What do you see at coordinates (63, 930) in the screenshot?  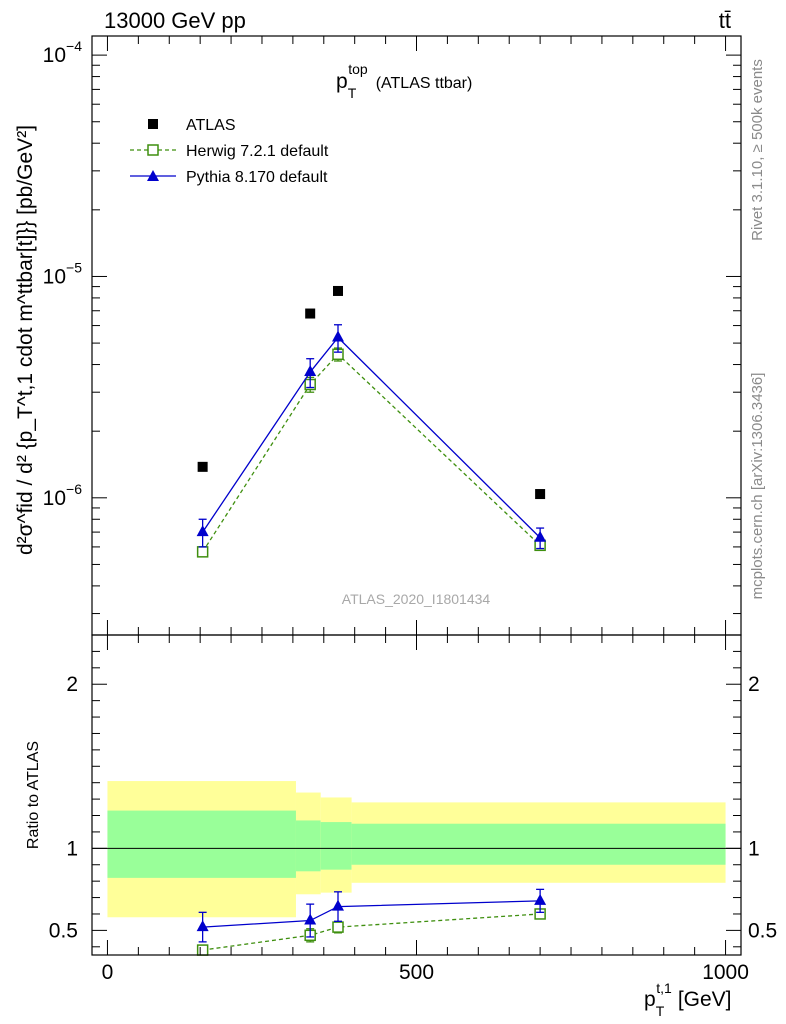 I see `ratio-y-tick-label-left: 0.5` at bounding box center [63, 930].